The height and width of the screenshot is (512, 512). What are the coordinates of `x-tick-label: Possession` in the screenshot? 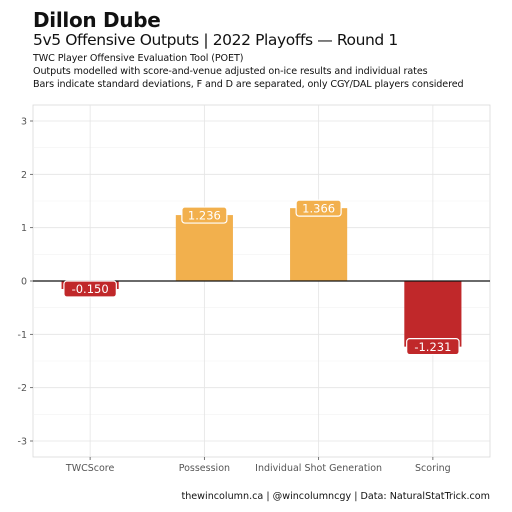 It's located at (204, 468).